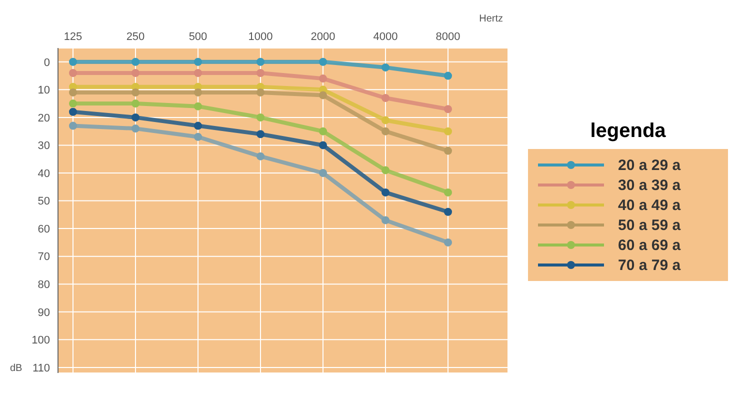 The height and width of the screenshot is (405, 748). What do you see at coordinates (44, 285) in the screenshot?
I see `y-tick-label: 80` at bounding box center [44, 285].